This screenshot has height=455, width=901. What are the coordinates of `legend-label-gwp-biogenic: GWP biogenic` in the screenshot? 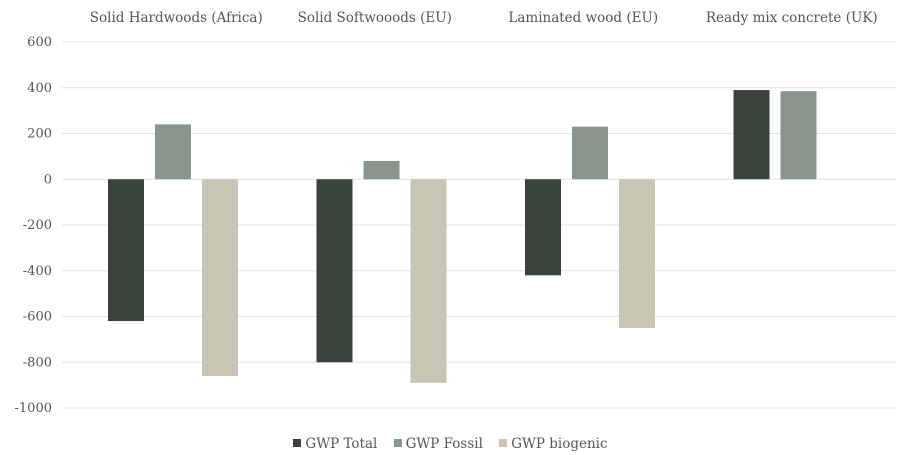 It's located at (559, 444).